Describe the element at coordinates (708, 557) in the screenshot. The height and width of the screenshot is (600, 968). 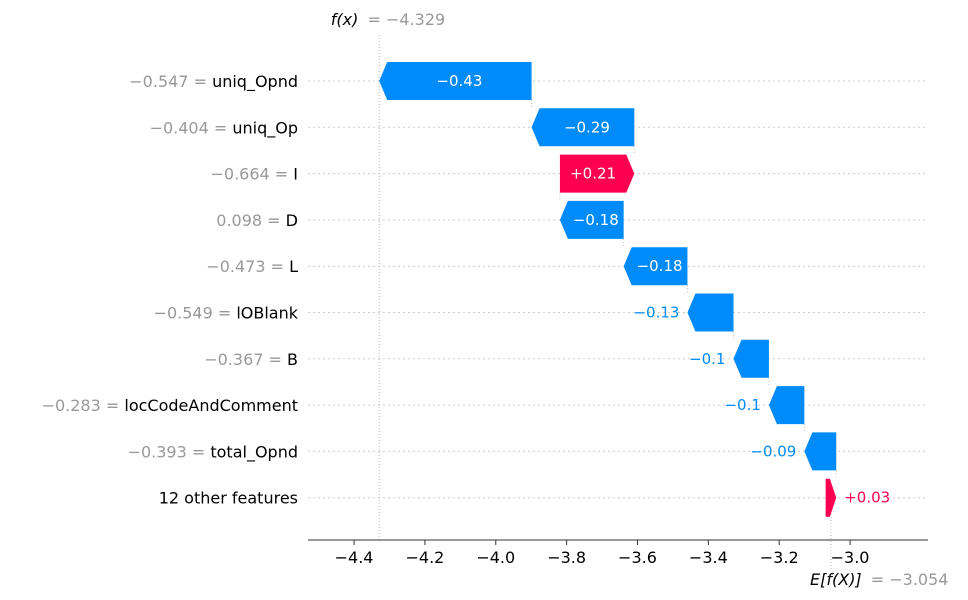
I see `x-tick-label: −3.4` at that location.